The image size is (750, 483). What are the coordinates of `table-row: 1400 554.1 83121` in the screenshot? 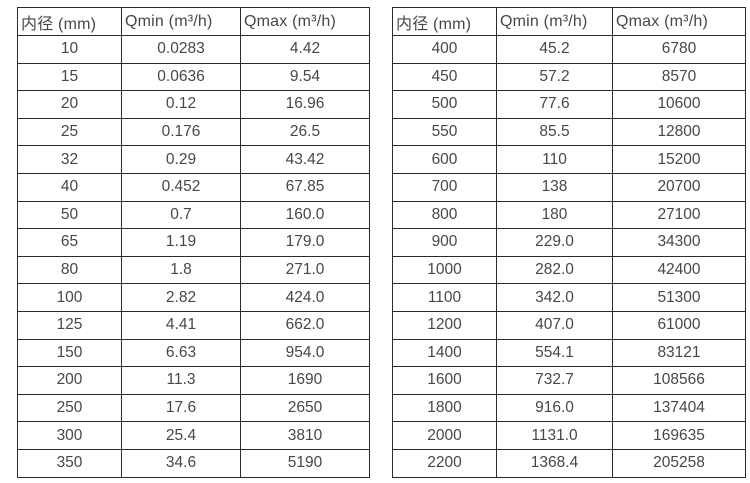 It's located at (569, 353).